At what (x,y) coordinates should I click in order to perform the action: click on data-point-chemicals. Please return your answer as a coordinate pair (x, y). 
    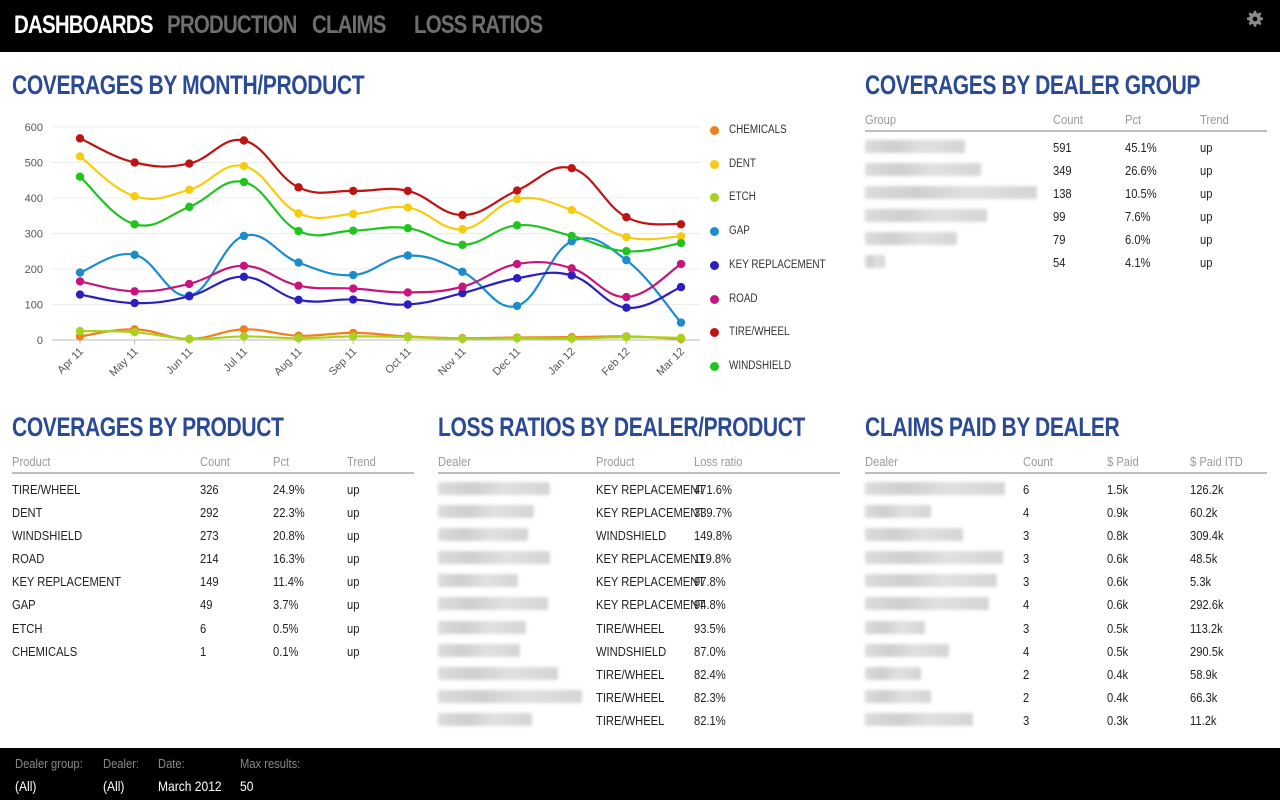
    Looking at the image, I should click on (244, 329).